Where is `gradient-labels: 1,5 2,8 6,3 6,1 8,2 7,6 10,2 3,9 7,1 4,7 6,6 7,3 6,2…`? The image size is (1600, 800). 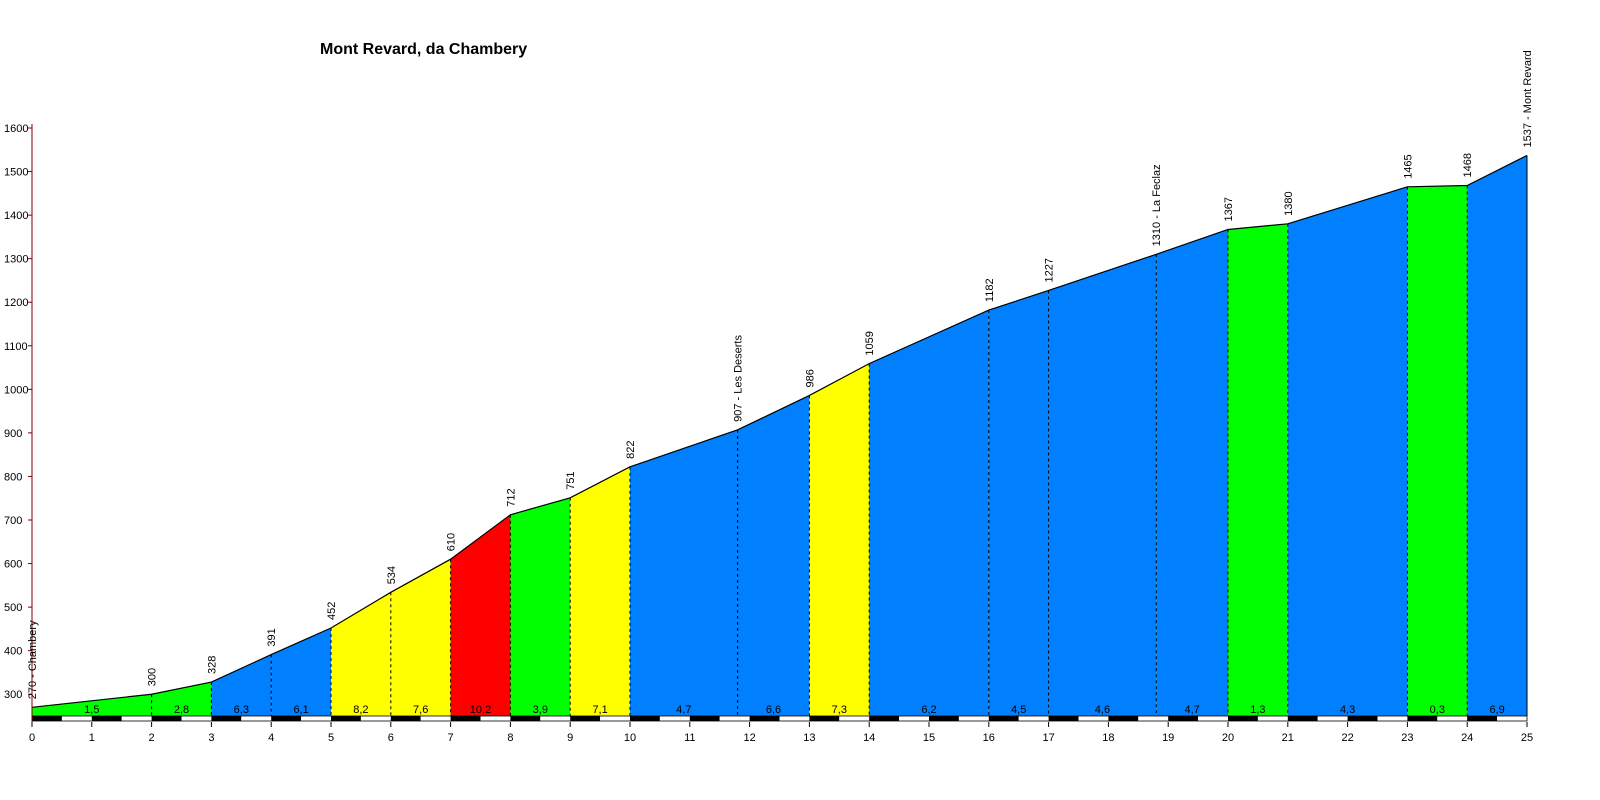
gradient-labels: 1,5 2,8 6,3 6,1 8,2 7,6 10,2 3,9 7,1 4,7 6,6 7,3 6,2… is located at coordinates (794, 710).